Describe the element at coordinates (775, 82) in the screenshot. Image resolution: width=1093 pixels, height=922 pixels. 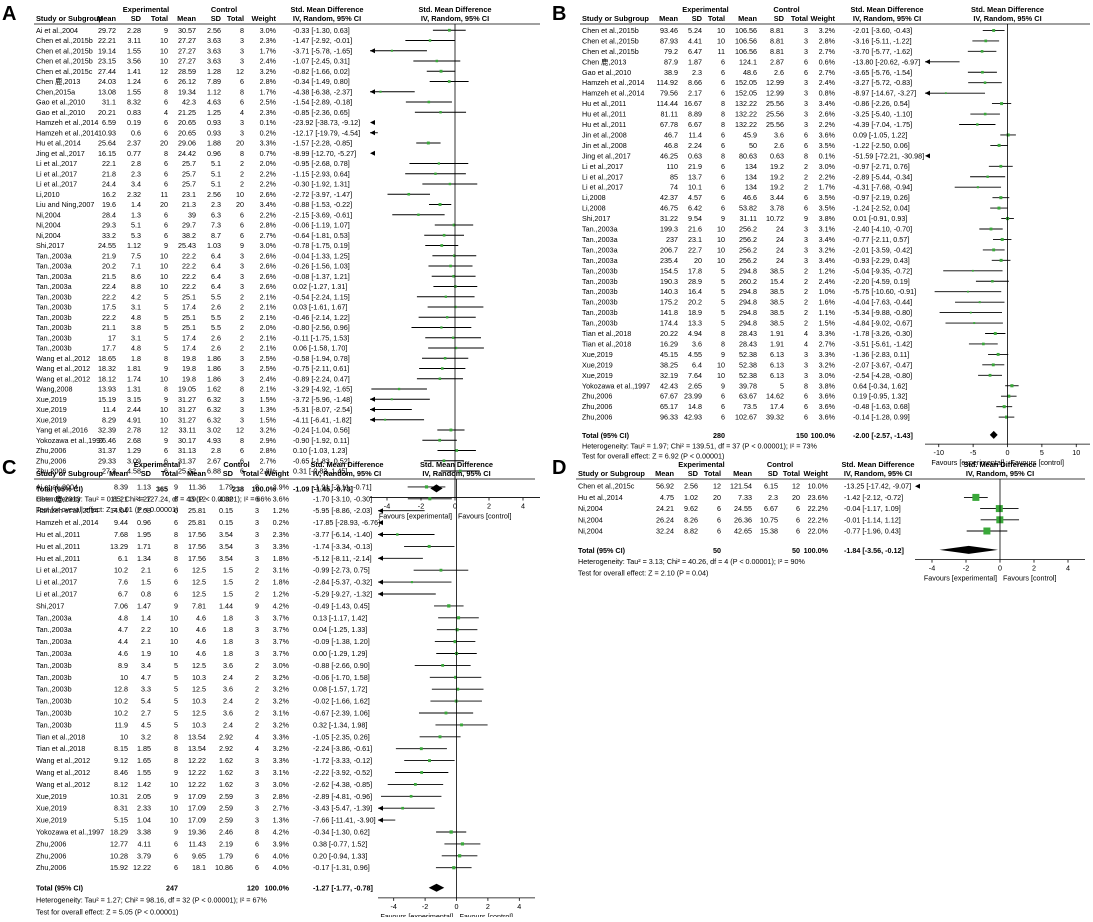
I see `ctrl-sd: 12.99` at that location.